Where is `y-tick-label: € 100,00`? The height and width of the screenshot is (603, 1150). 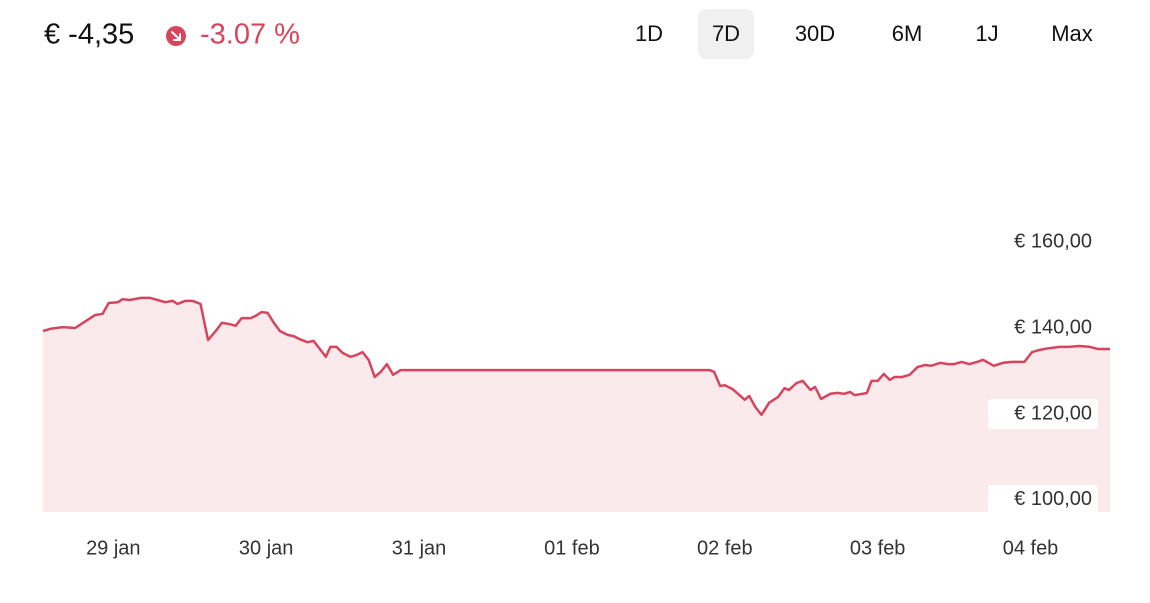 y-tick-label: € 100,00 is located at coordinates (1053, 499).